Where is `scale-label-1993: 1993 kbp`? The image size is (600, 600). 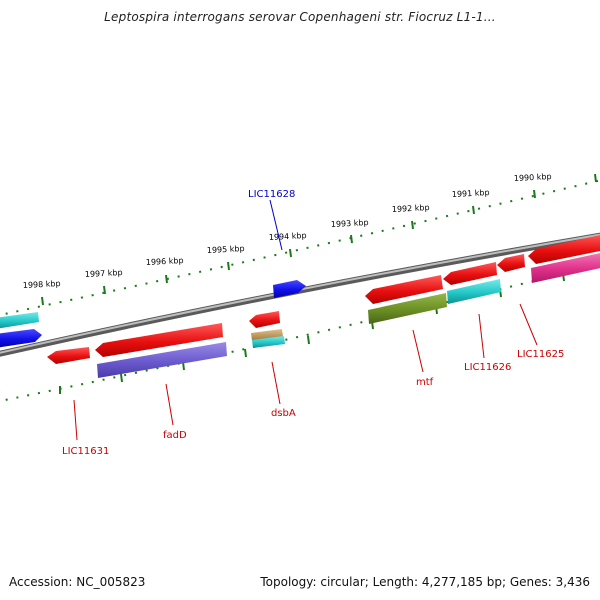
scale-label-1993: 1993 kbp is located at coordinates (350, 223).